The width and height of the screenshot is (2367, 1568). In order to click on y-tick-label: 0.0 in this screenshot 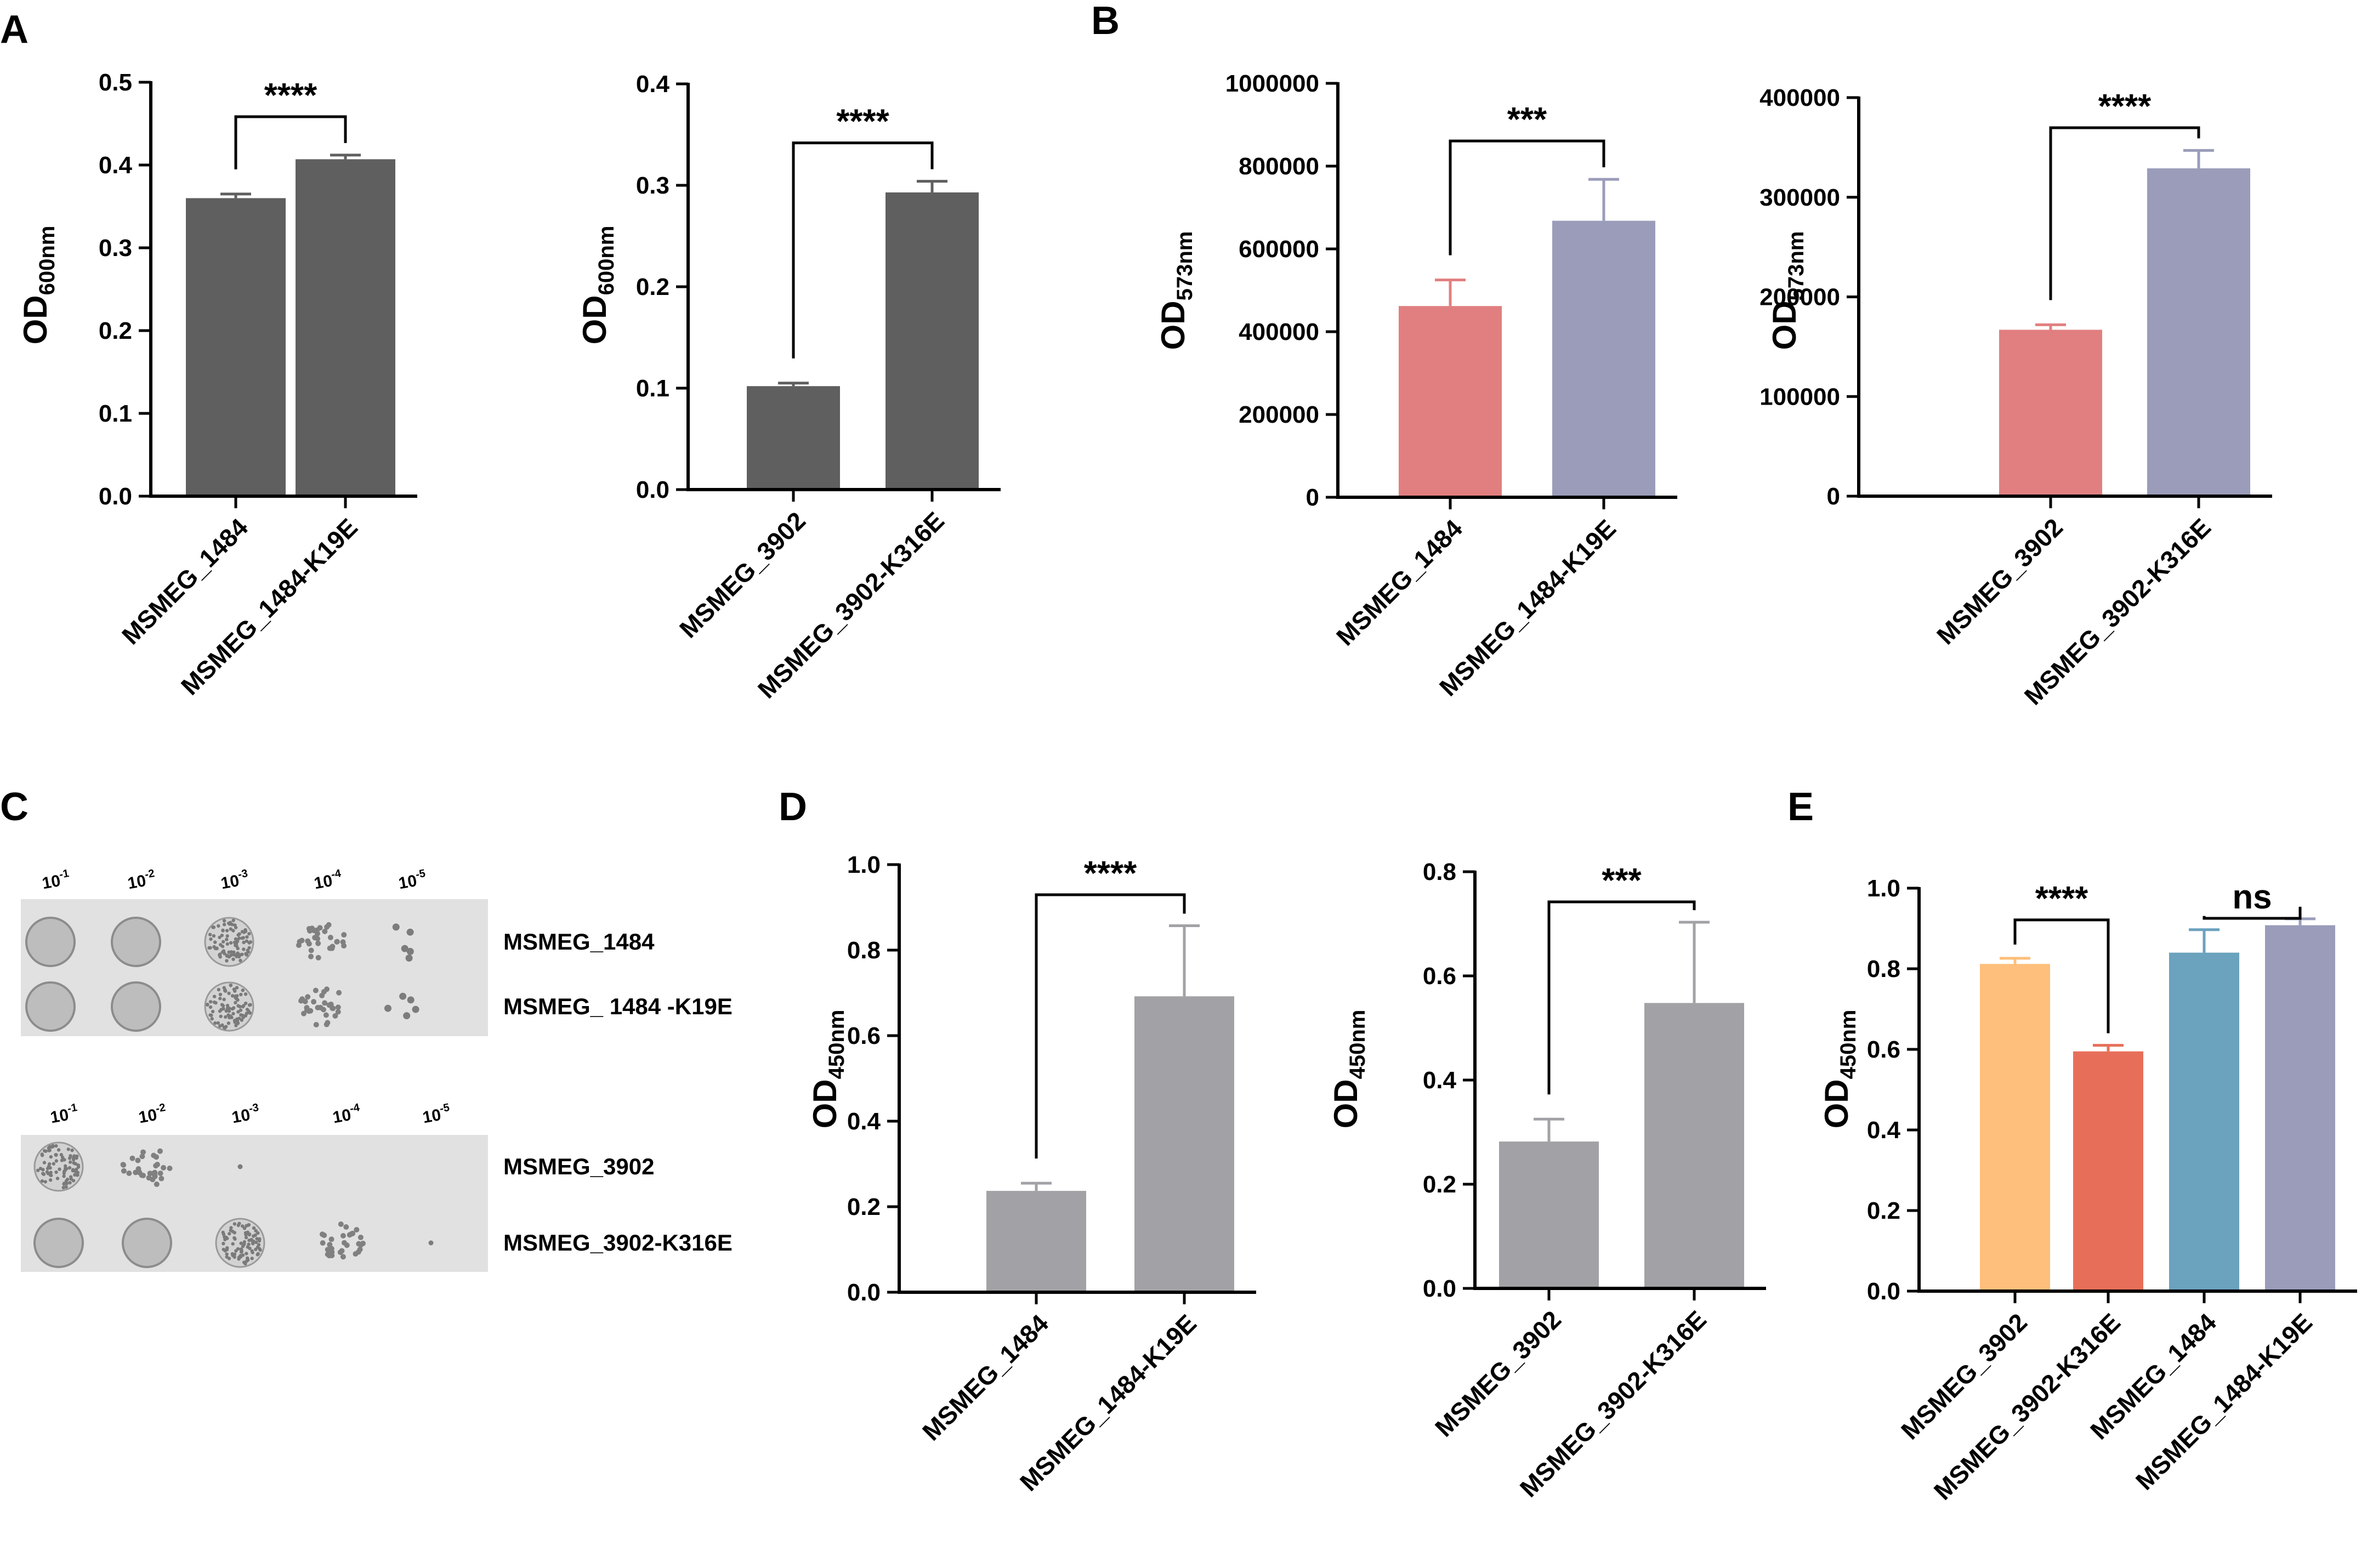, I will do `click(652, 490)`.